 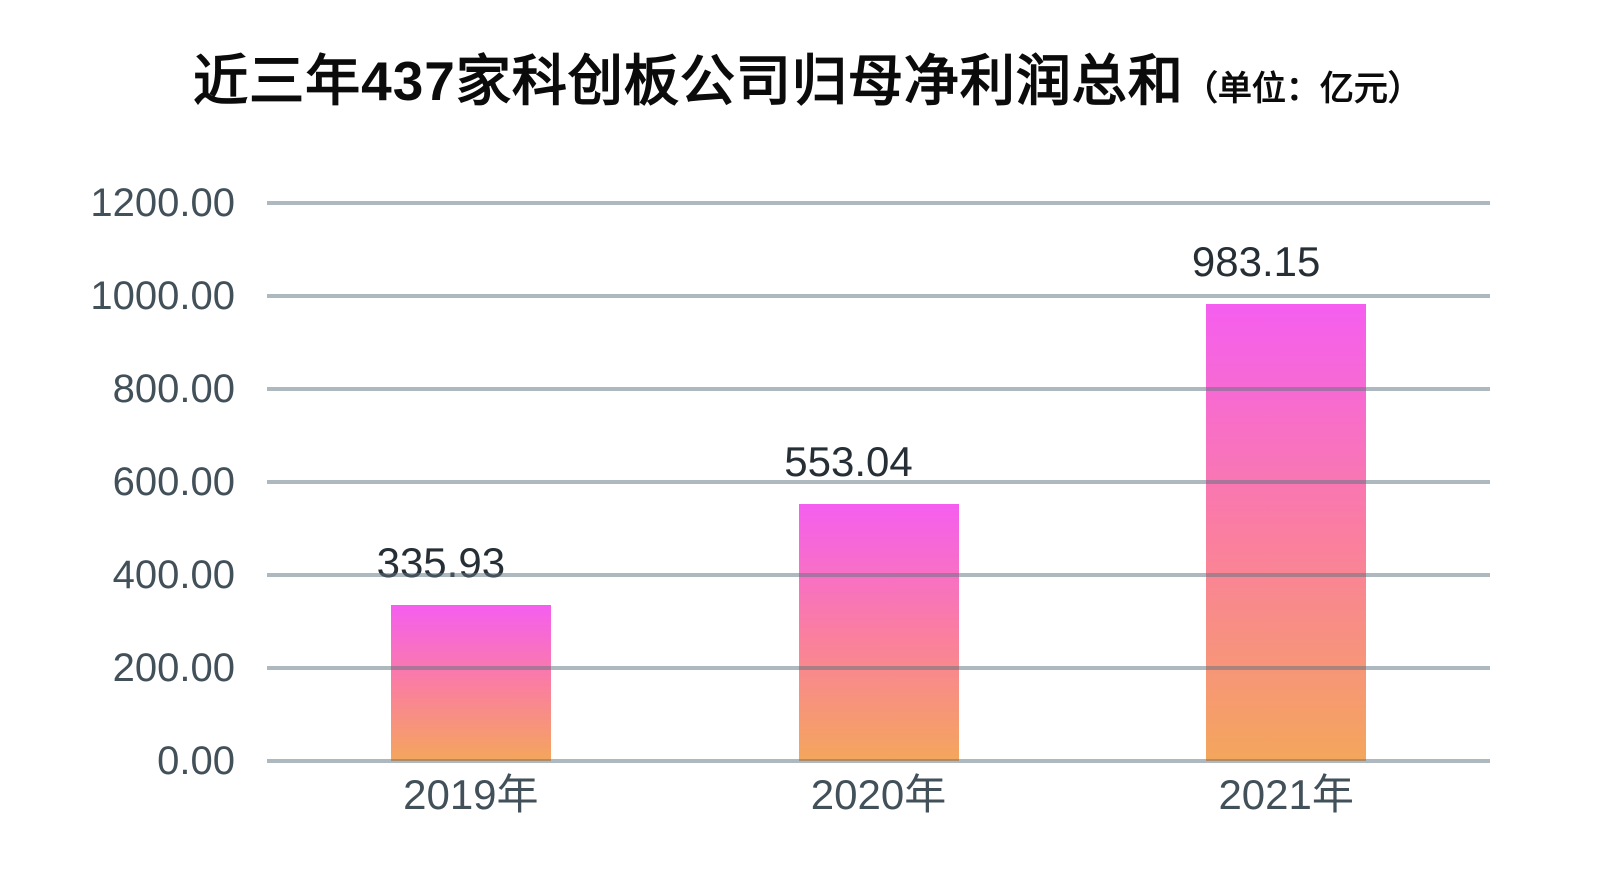 I want to click on bar-value-label: 983.15, so click(x=1256, y=261).